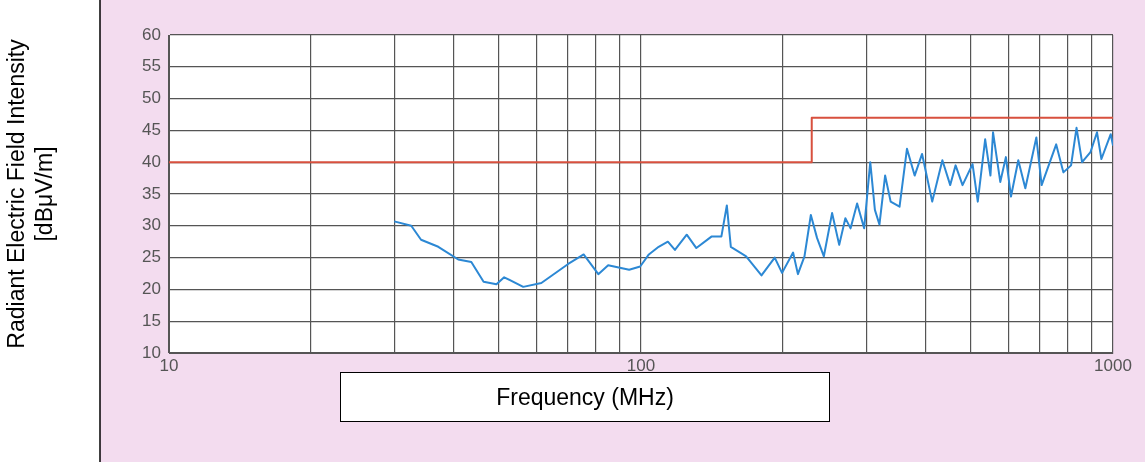  I want to click on y-tick-label: 25, so click(151, 257).